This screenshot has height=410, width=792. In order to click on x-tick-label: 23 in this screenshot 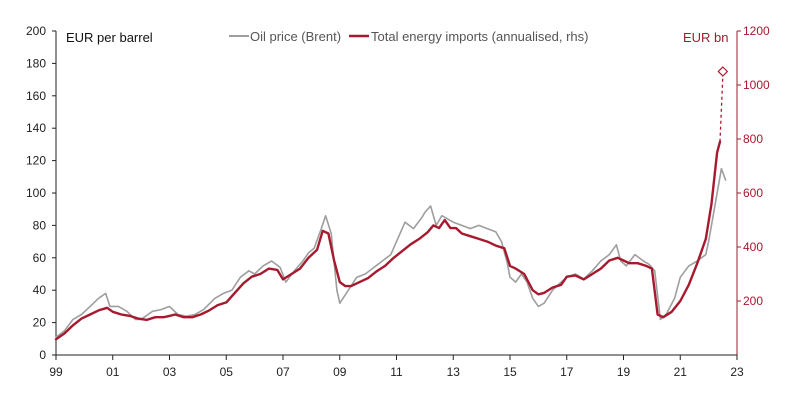, I will do `click(737, 372)`.